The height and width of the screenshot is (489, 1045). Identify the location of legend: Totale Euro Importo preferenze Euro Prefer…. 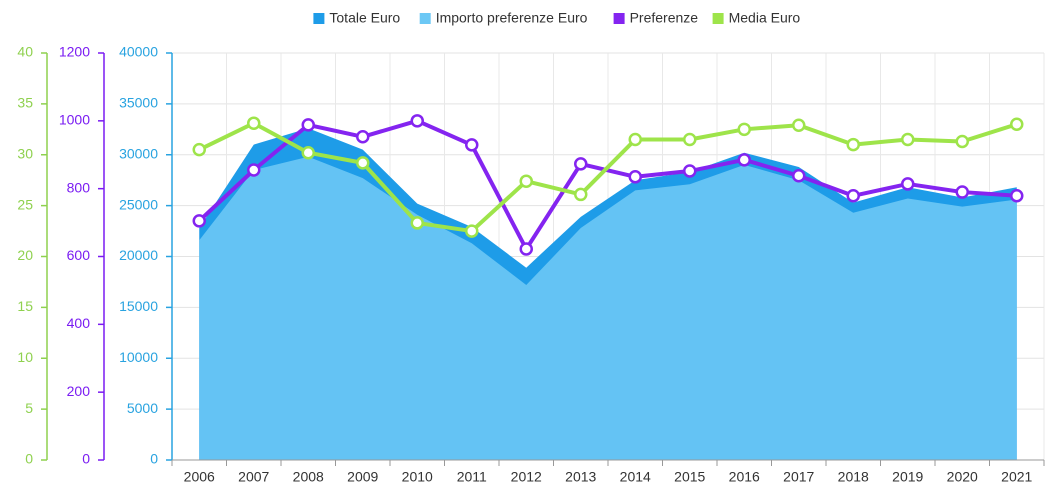
(556, 18).